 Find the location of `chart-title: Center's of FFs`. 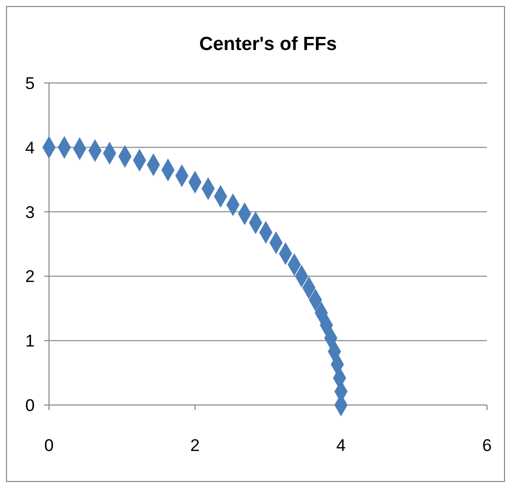

chart-title: Center's of FFs is located at coordinates (268, 44).